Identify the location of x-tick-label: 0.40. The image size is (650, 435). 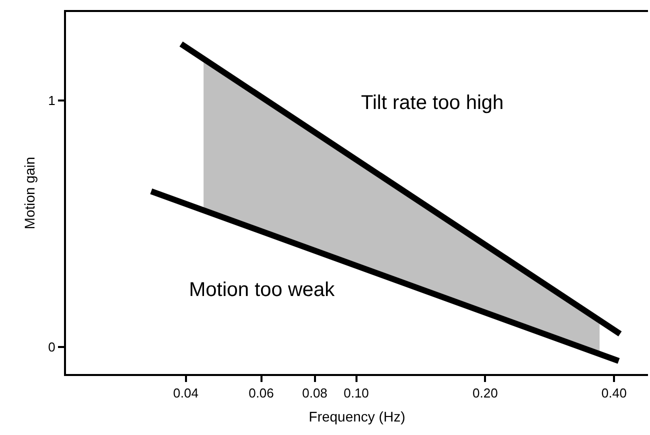
(614, 393).